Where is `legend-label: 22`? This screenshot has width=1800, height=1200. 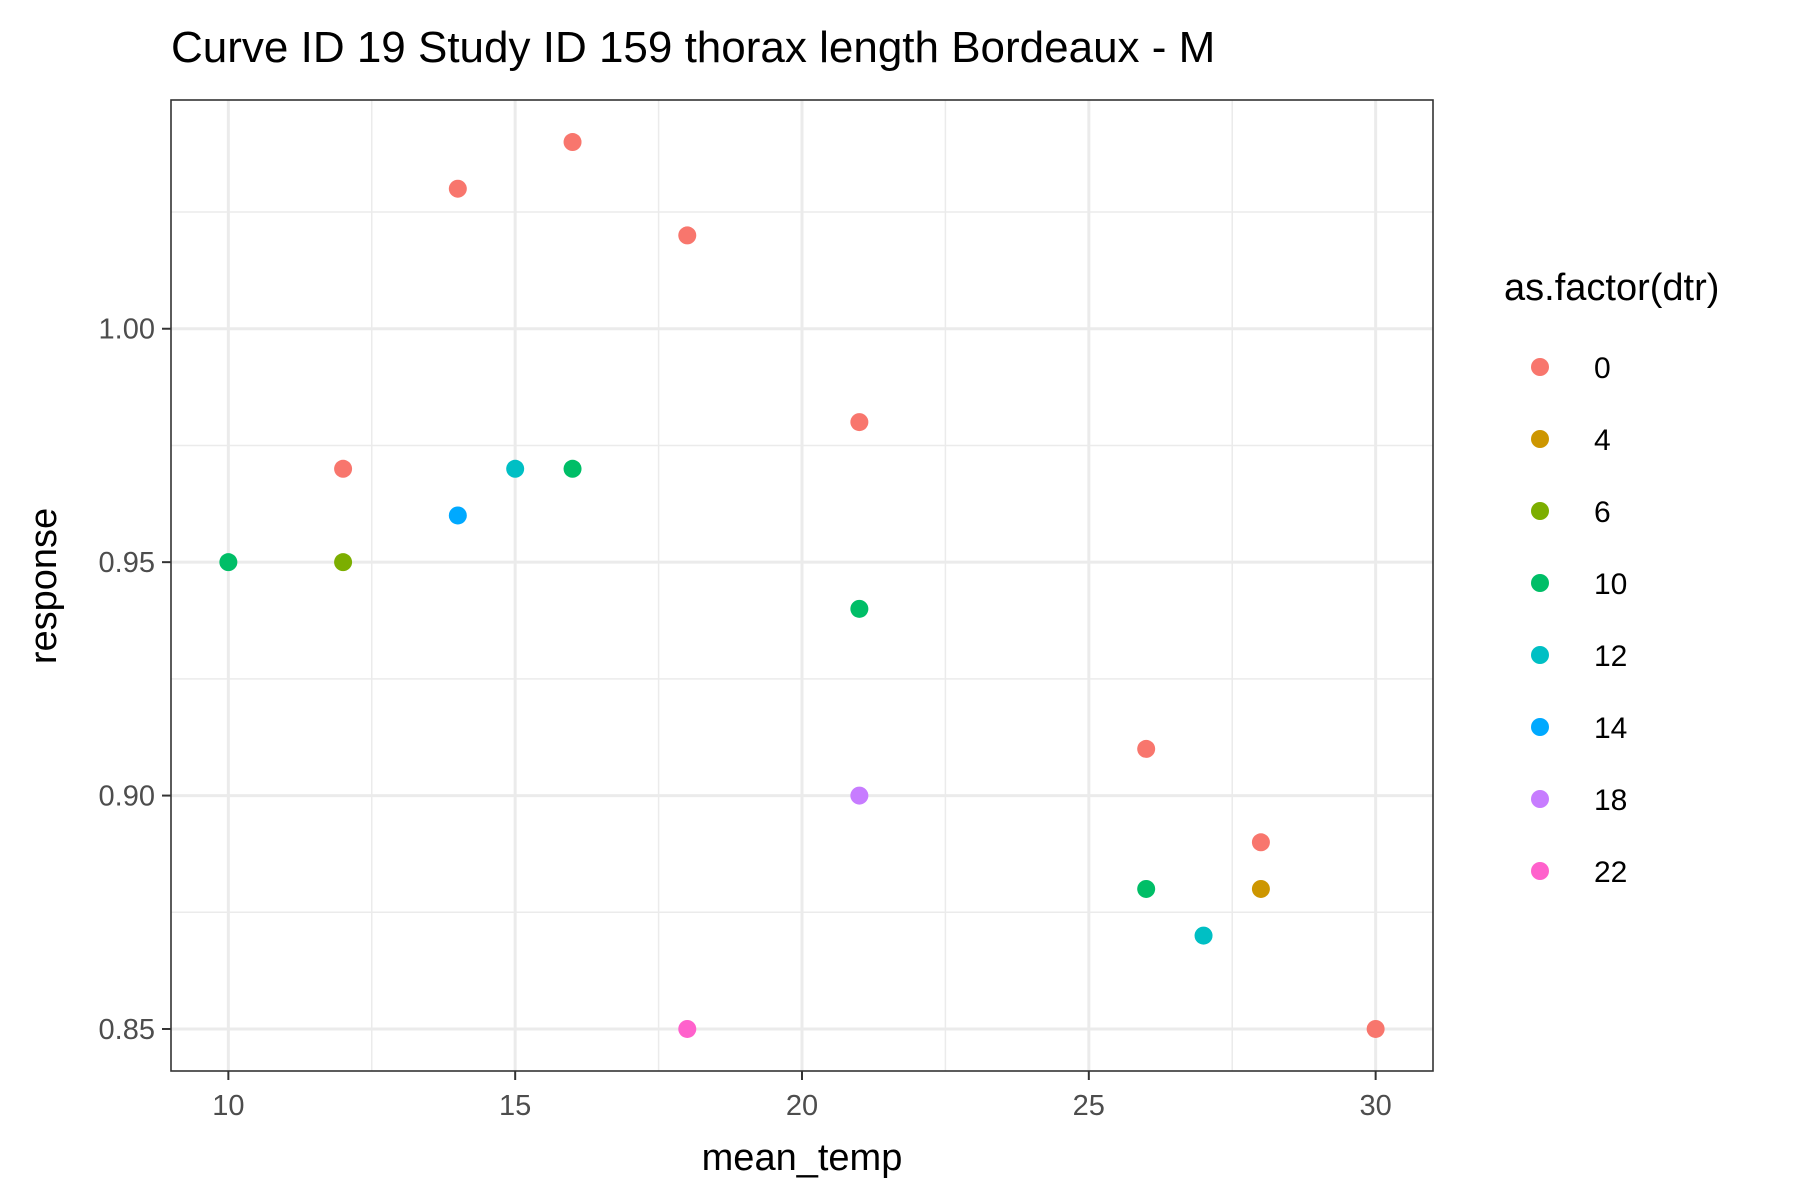 legend-label: 22 is located at coordinates (1610, 872).